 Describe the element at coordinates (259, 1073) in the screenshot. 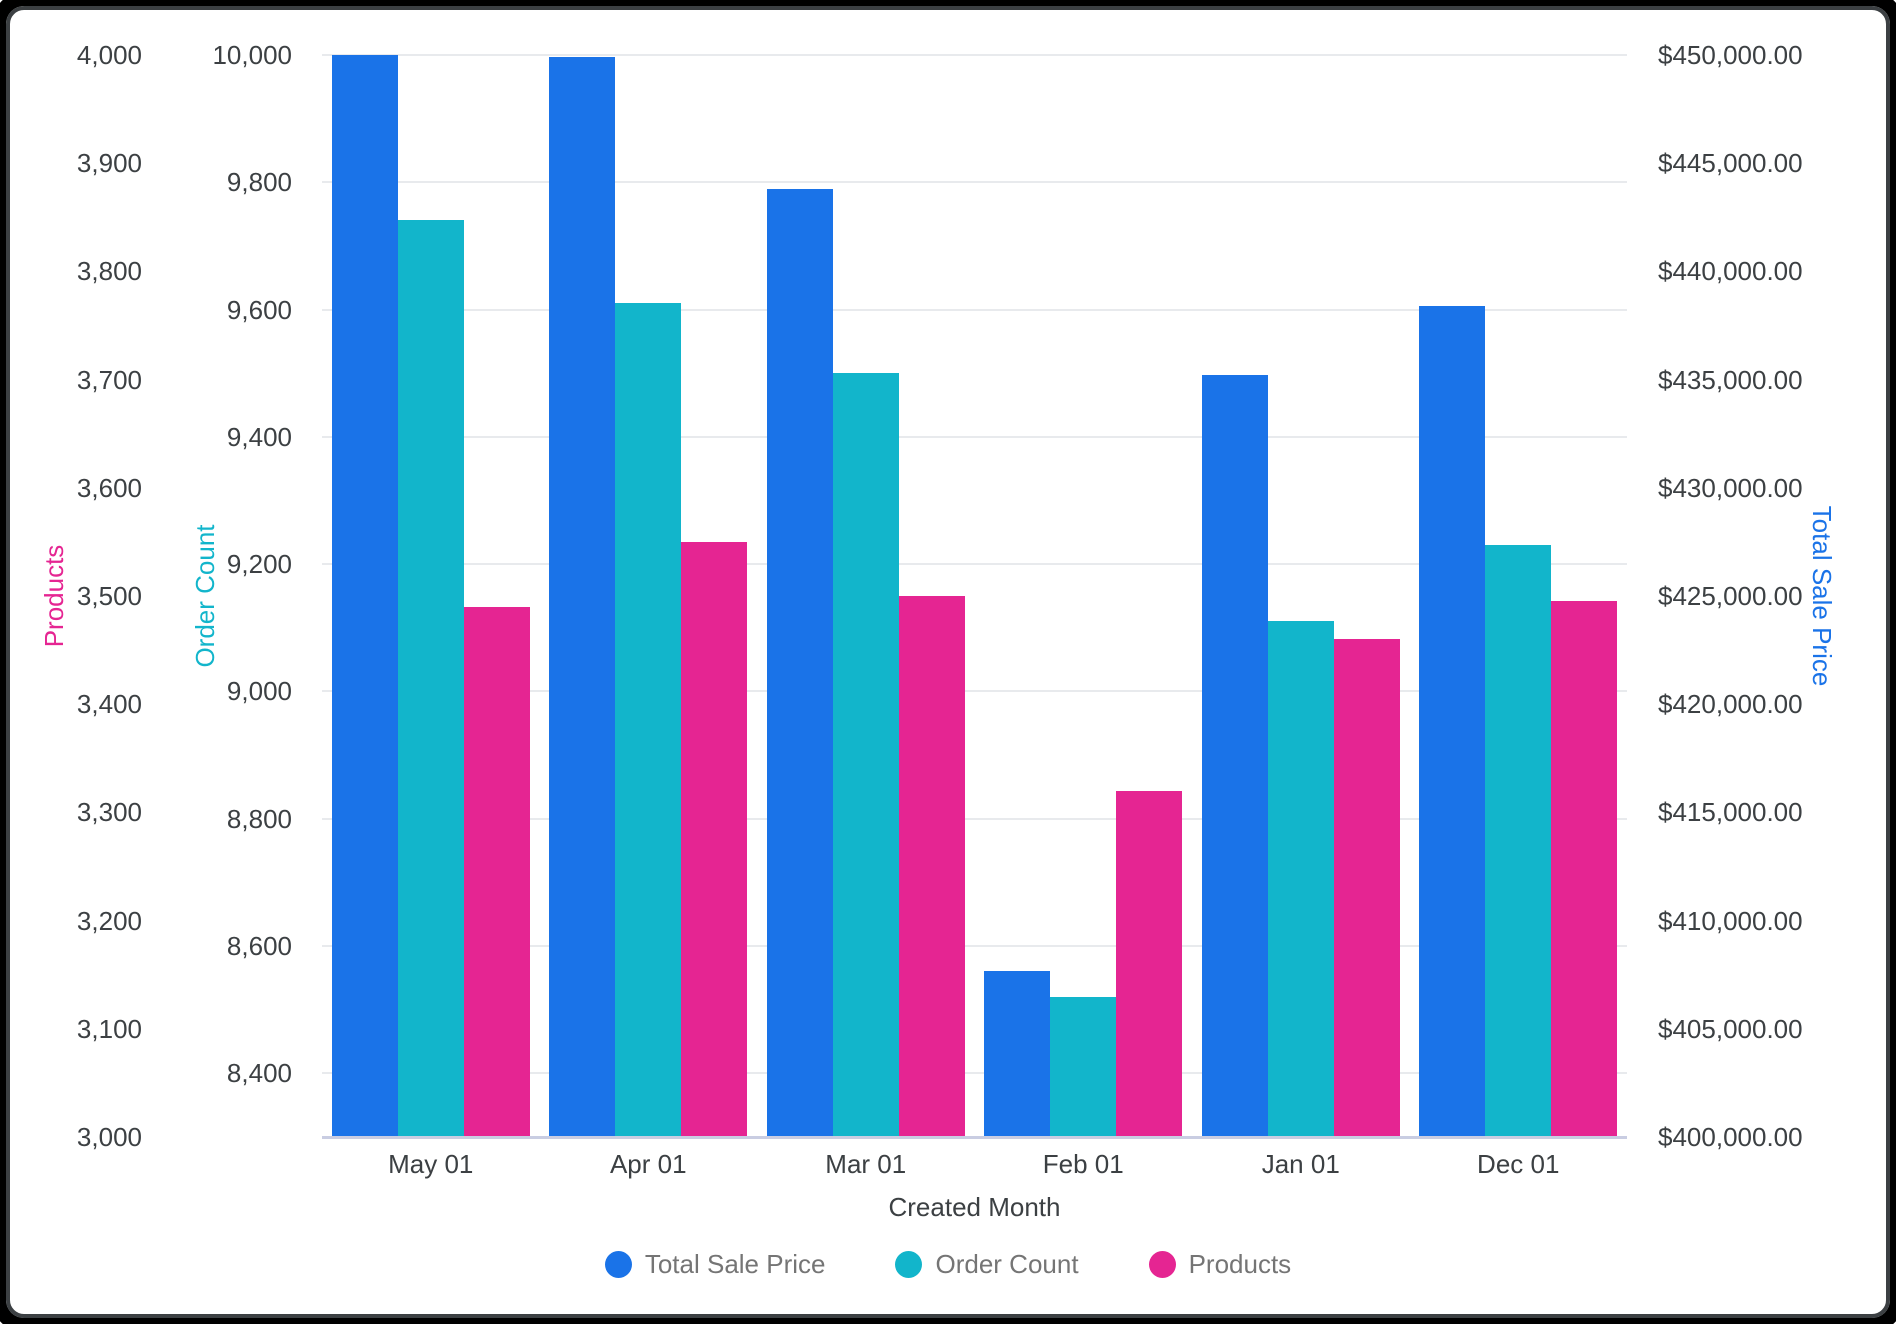

I see `order-count-axis-tick-8400: 8,400` at that location.